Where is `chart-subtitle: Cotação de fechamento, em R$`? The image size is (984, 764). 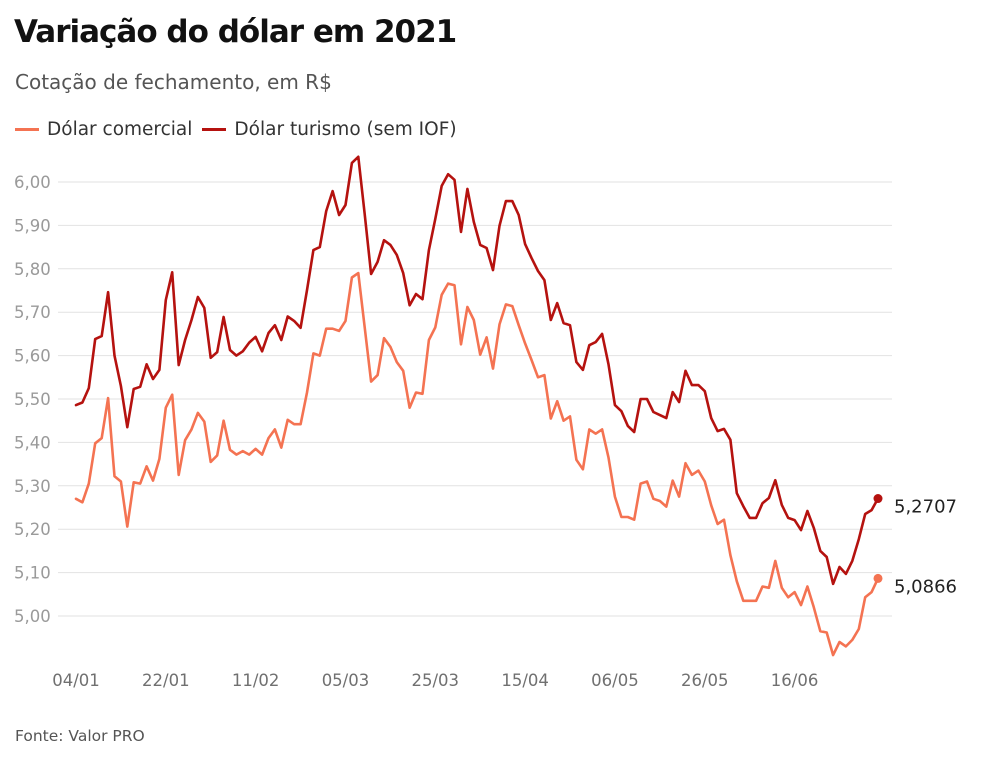
chart-subtitle: Cotação de fechamento, em R$ is located at coordinates (173, 82).